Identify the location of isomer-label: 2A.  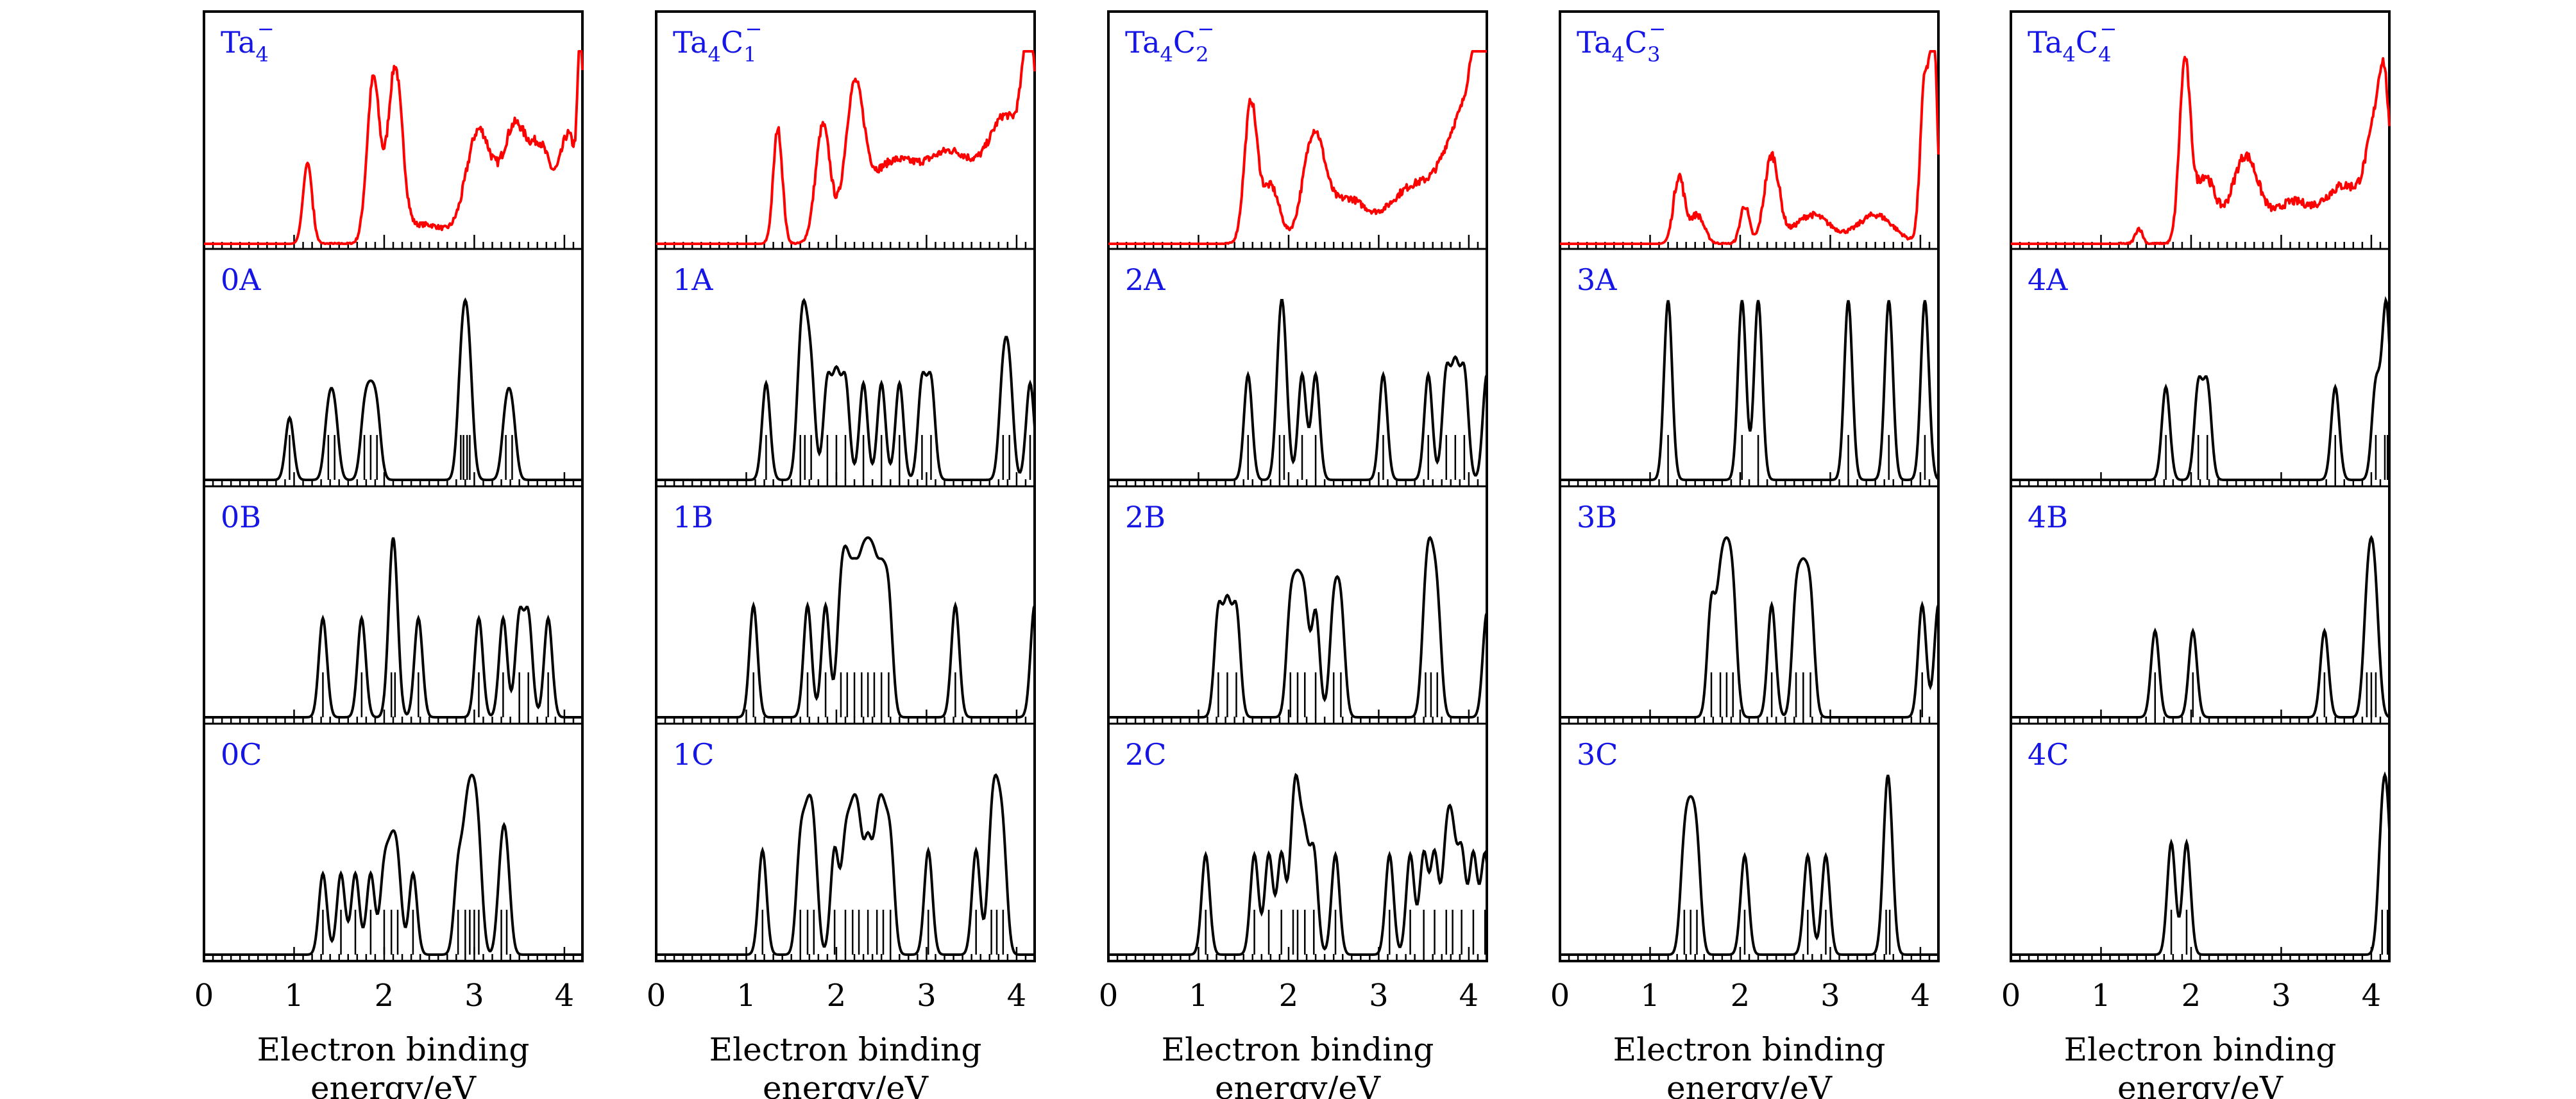
(1145, 279).